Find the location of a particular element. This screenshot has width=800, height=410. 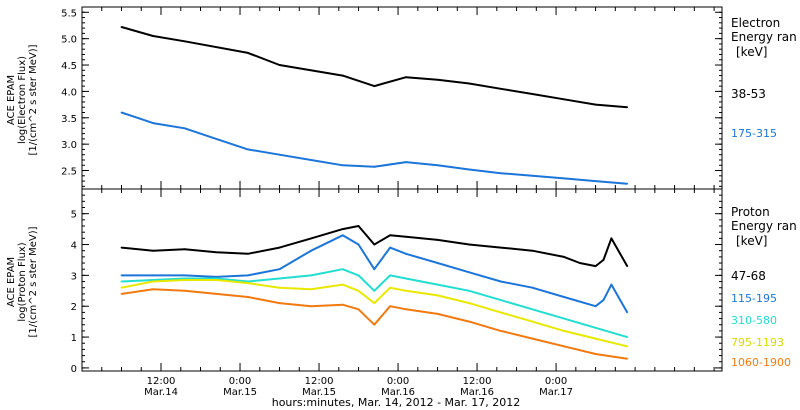

proton-ylabel-line-2: log(Proton Flux) is located at coordinates (22, 281).